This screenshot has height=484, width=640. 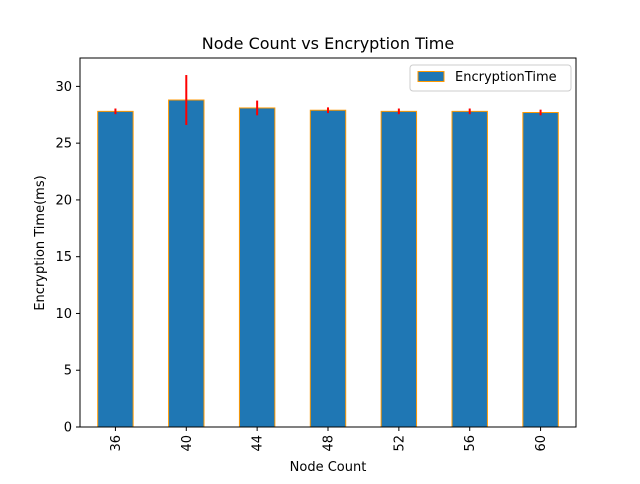 What do you see at coordinates (399, 443) in the screenshot?
I see `x-tick-label-52: 52` at bounding box center [399, 443].